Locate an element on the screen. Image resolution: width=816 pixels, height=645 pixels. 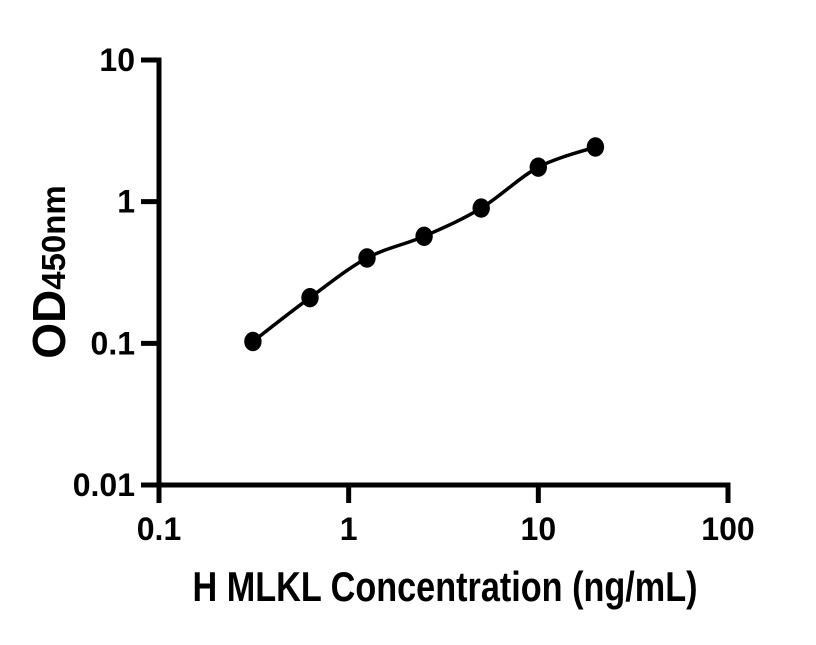
y-axis-title-main: OD is located at coordinates (49, 324).